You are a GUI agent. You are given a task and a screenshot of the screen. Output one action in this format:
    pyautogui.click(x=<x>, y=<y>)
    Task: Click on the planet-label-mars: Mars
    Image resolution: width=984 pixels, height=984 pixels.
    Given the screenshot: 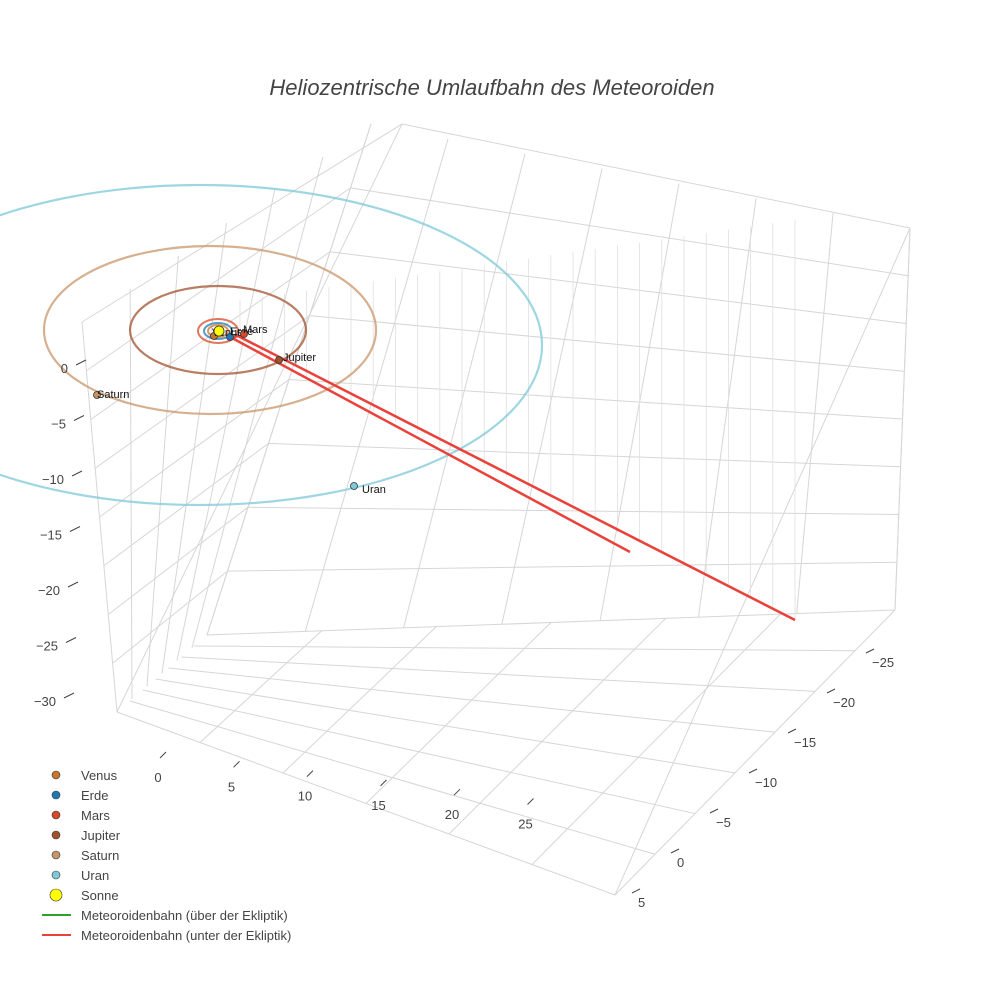 What is the action you would take?
    pyautogui.click(x=255, y=330)
    